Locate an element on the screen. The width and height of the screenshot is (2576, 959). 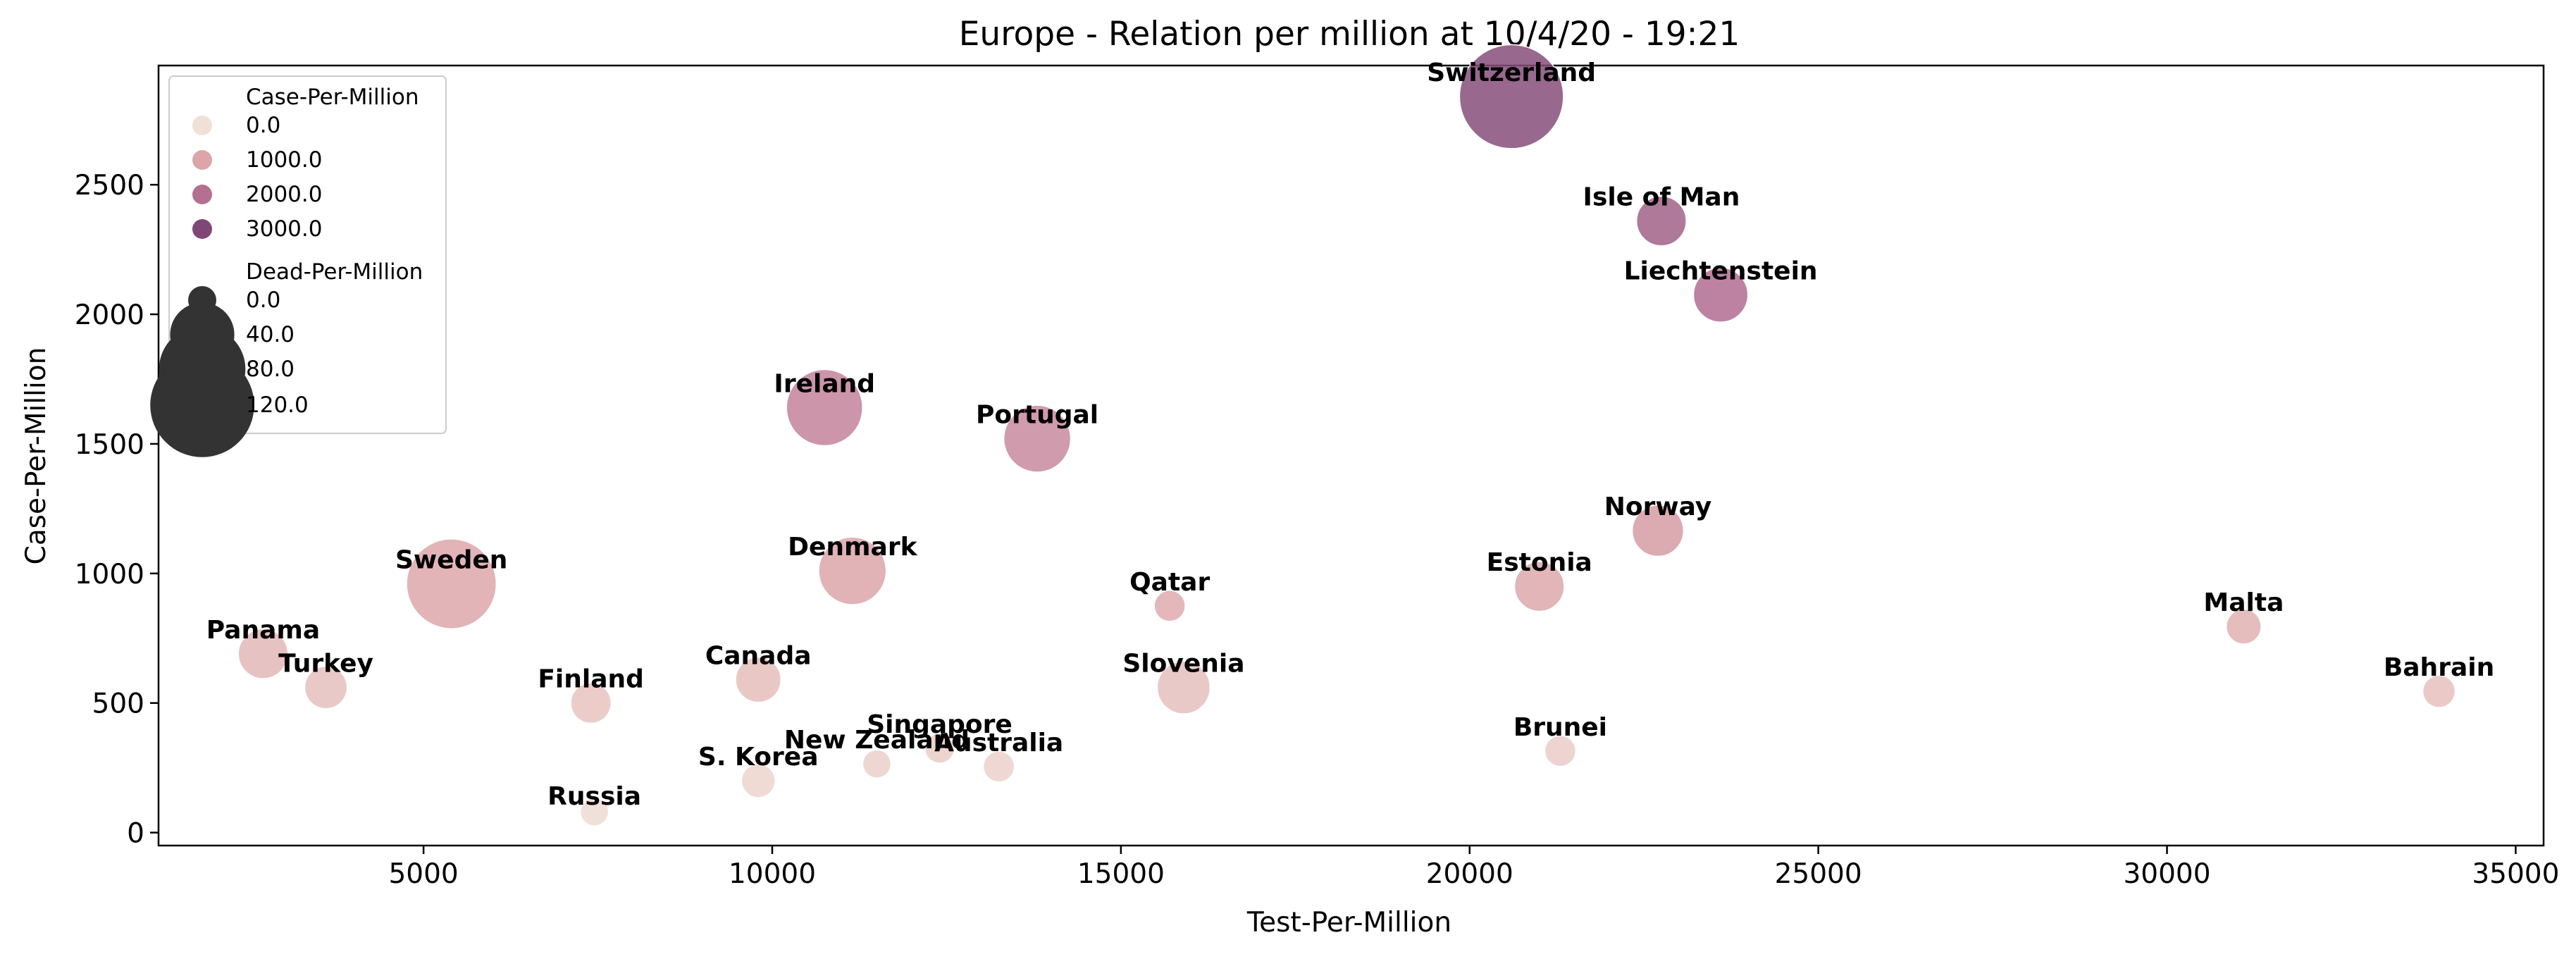
legend-hue-items: 0.0 1000.0 2000.0 3000.0 is located at coordinates (257, 177).